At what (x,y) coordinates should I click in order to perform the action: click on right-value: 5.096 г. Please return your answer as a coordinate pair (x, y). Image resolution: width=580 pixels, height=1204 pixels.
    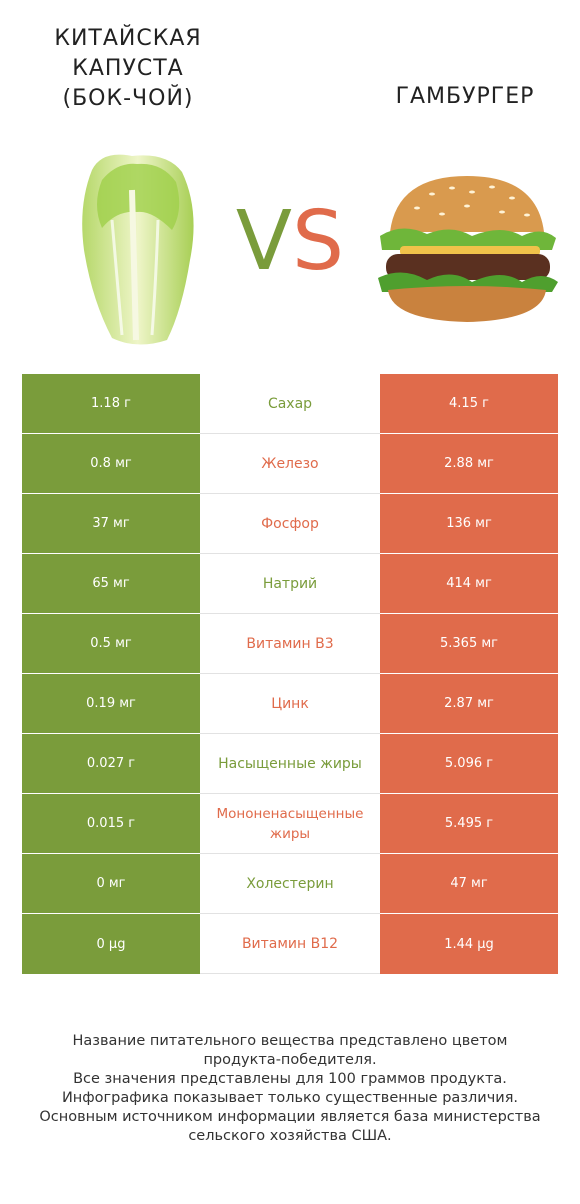
    Looking at the image, I should click on (469, 763).